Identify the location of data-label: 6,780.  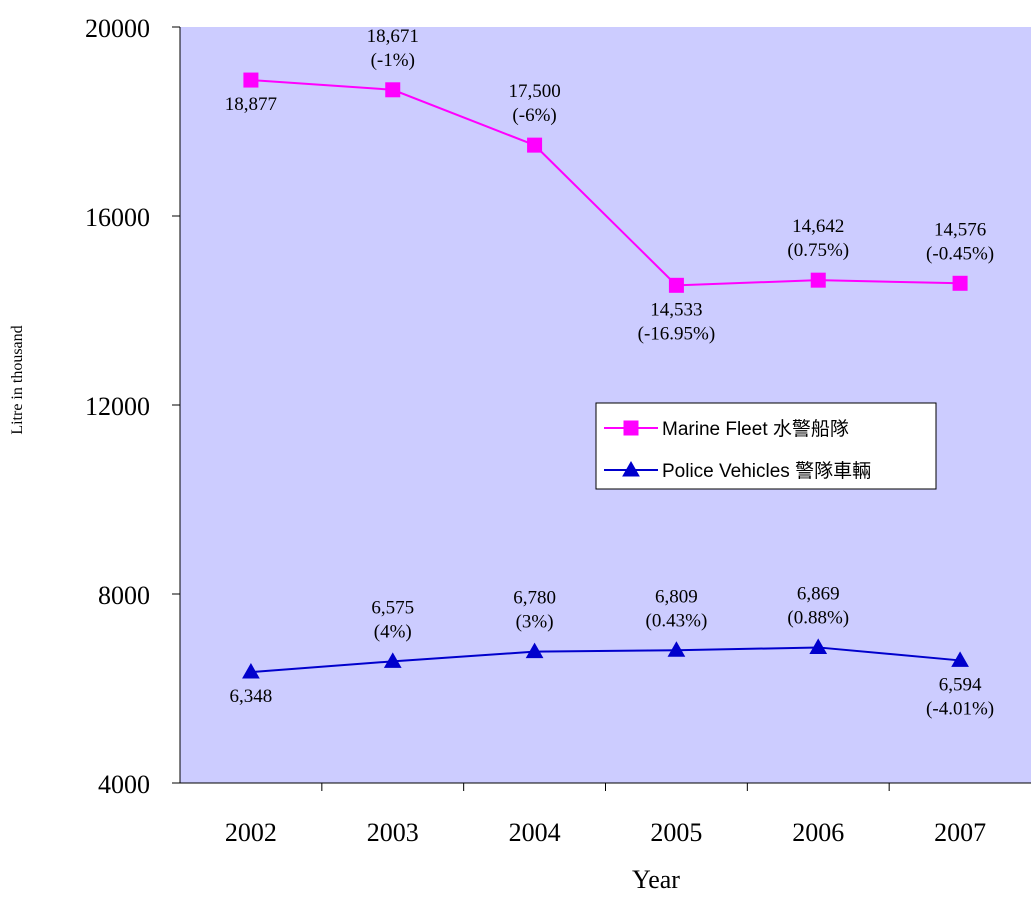
(534, 598).